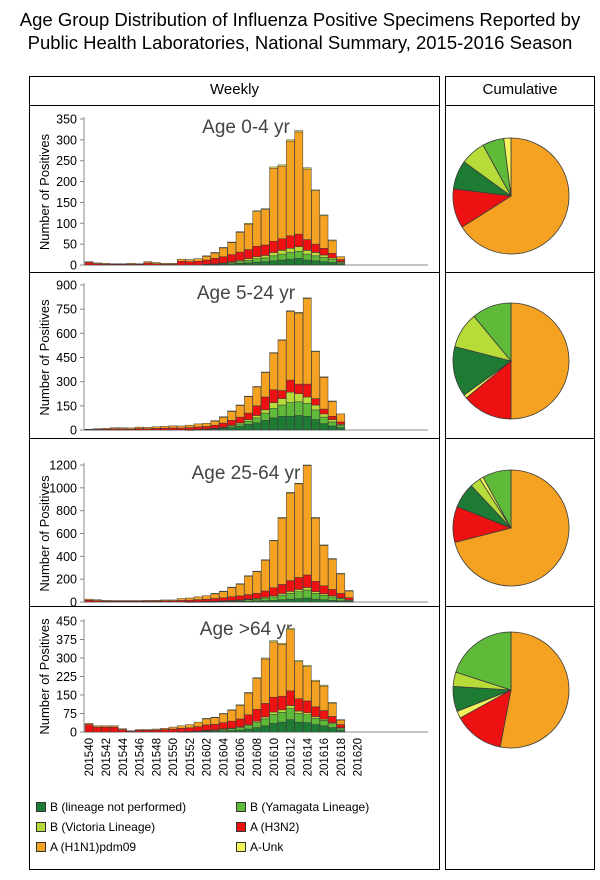  What do you see at coordinates (275, 757) in the screenshot?
I see `x-tick-label: 201610` at bounding box center [275, 757].